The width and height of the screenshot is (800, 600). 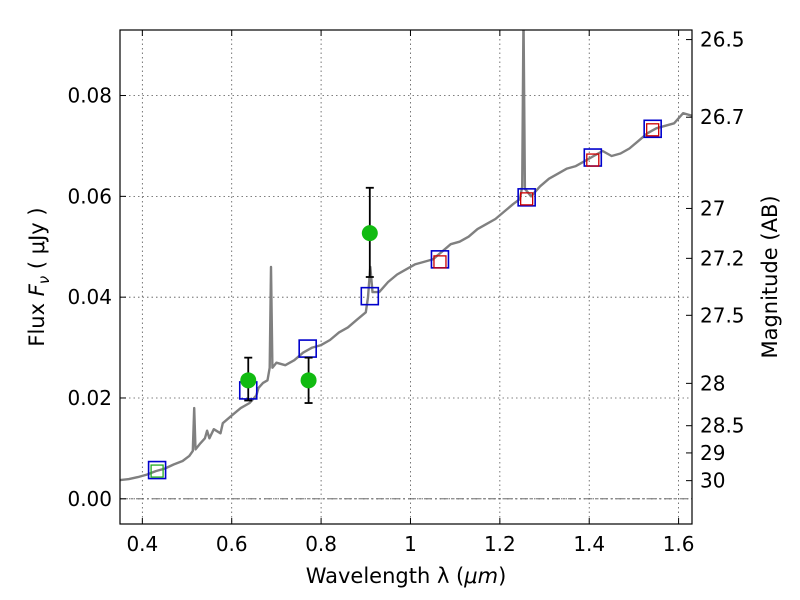 I want to click on magnitude-axis: 26.5 26.7 27 27.2 27.5 28 28.5 29 30, so click(x=715, y=260).